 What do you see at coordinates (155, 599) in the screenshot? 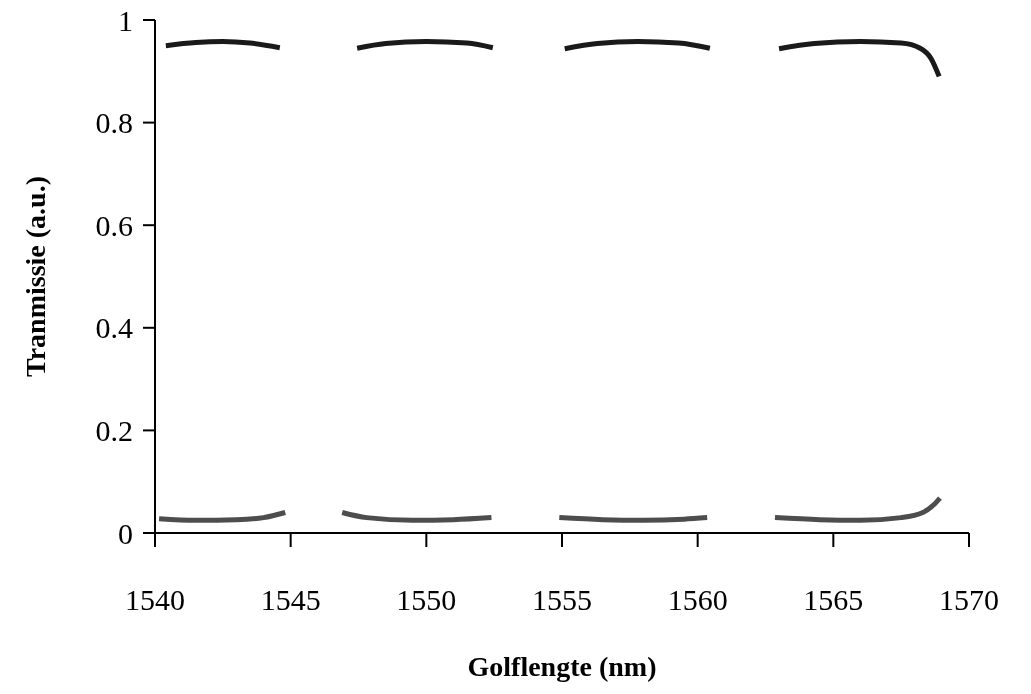
I see `x-tick-label: 1540` at bounding box center [155, 599].